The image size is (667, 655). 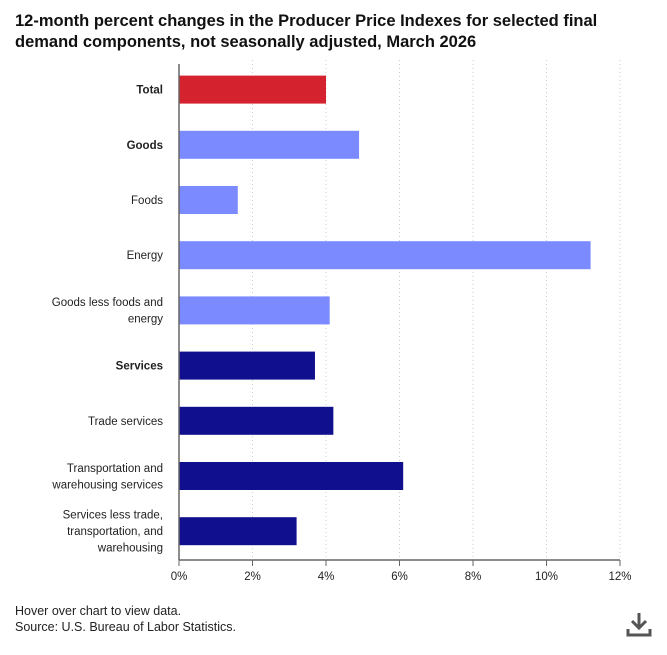 I want to click on x-tick-label: 0%, so click(x=179, y=577).